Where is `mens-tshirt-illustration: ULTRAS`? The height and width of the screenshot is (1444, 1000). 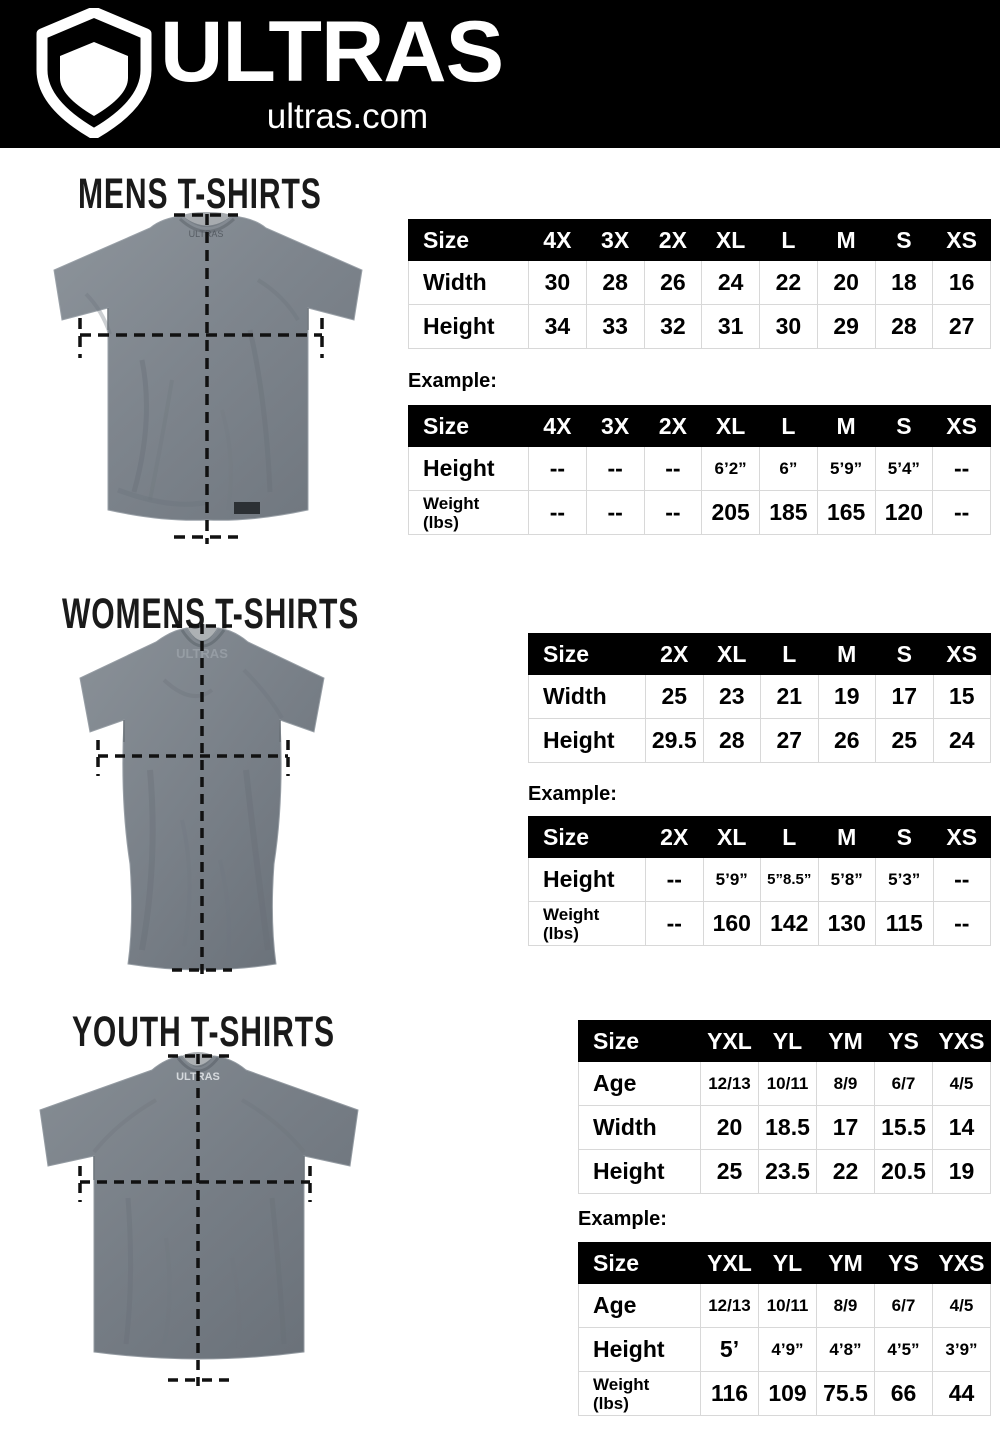
mens-tshirt-illustration: ULTRAS is located at coordinates (207, 380).